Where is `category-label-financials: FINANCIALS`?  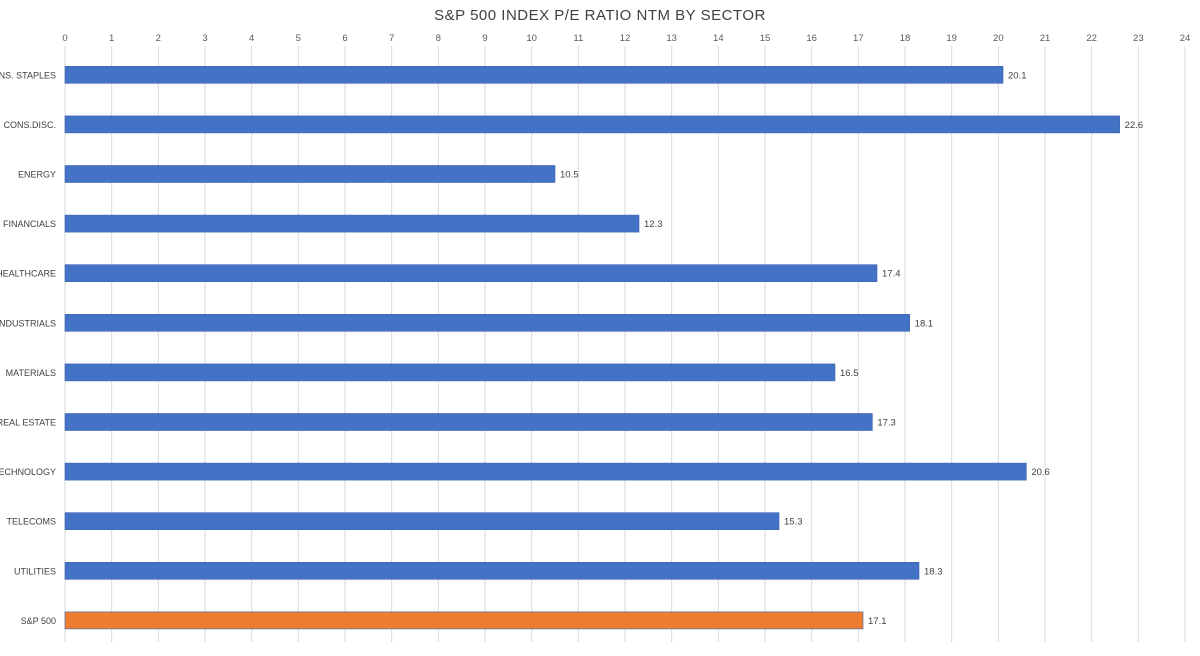
category-label-financials: FINANCIALS is located at coordinates (29, 224).